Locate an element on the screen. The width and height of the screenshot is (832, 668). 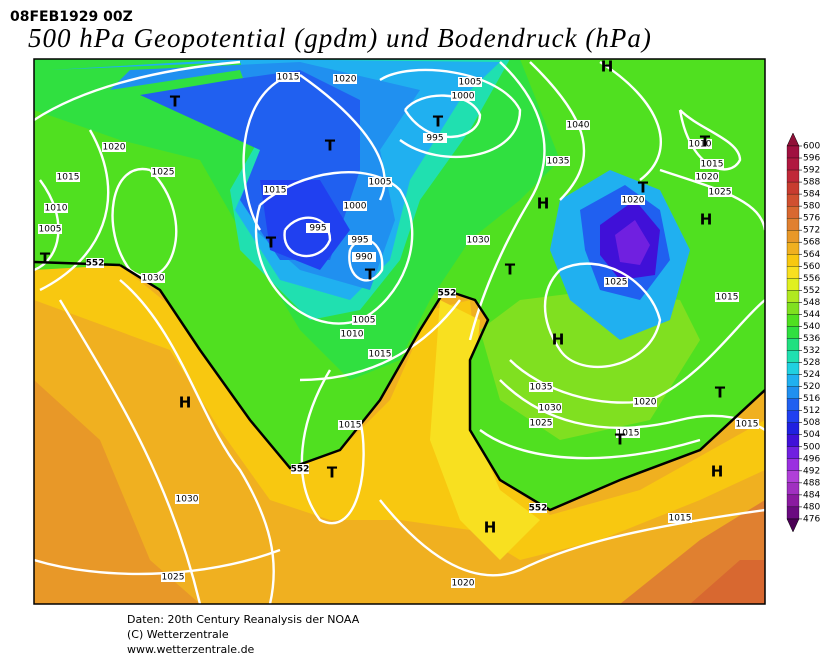
footer-source: Daten: 20th Century Reanalysis der NOAA is located at coordinates (243, 619).